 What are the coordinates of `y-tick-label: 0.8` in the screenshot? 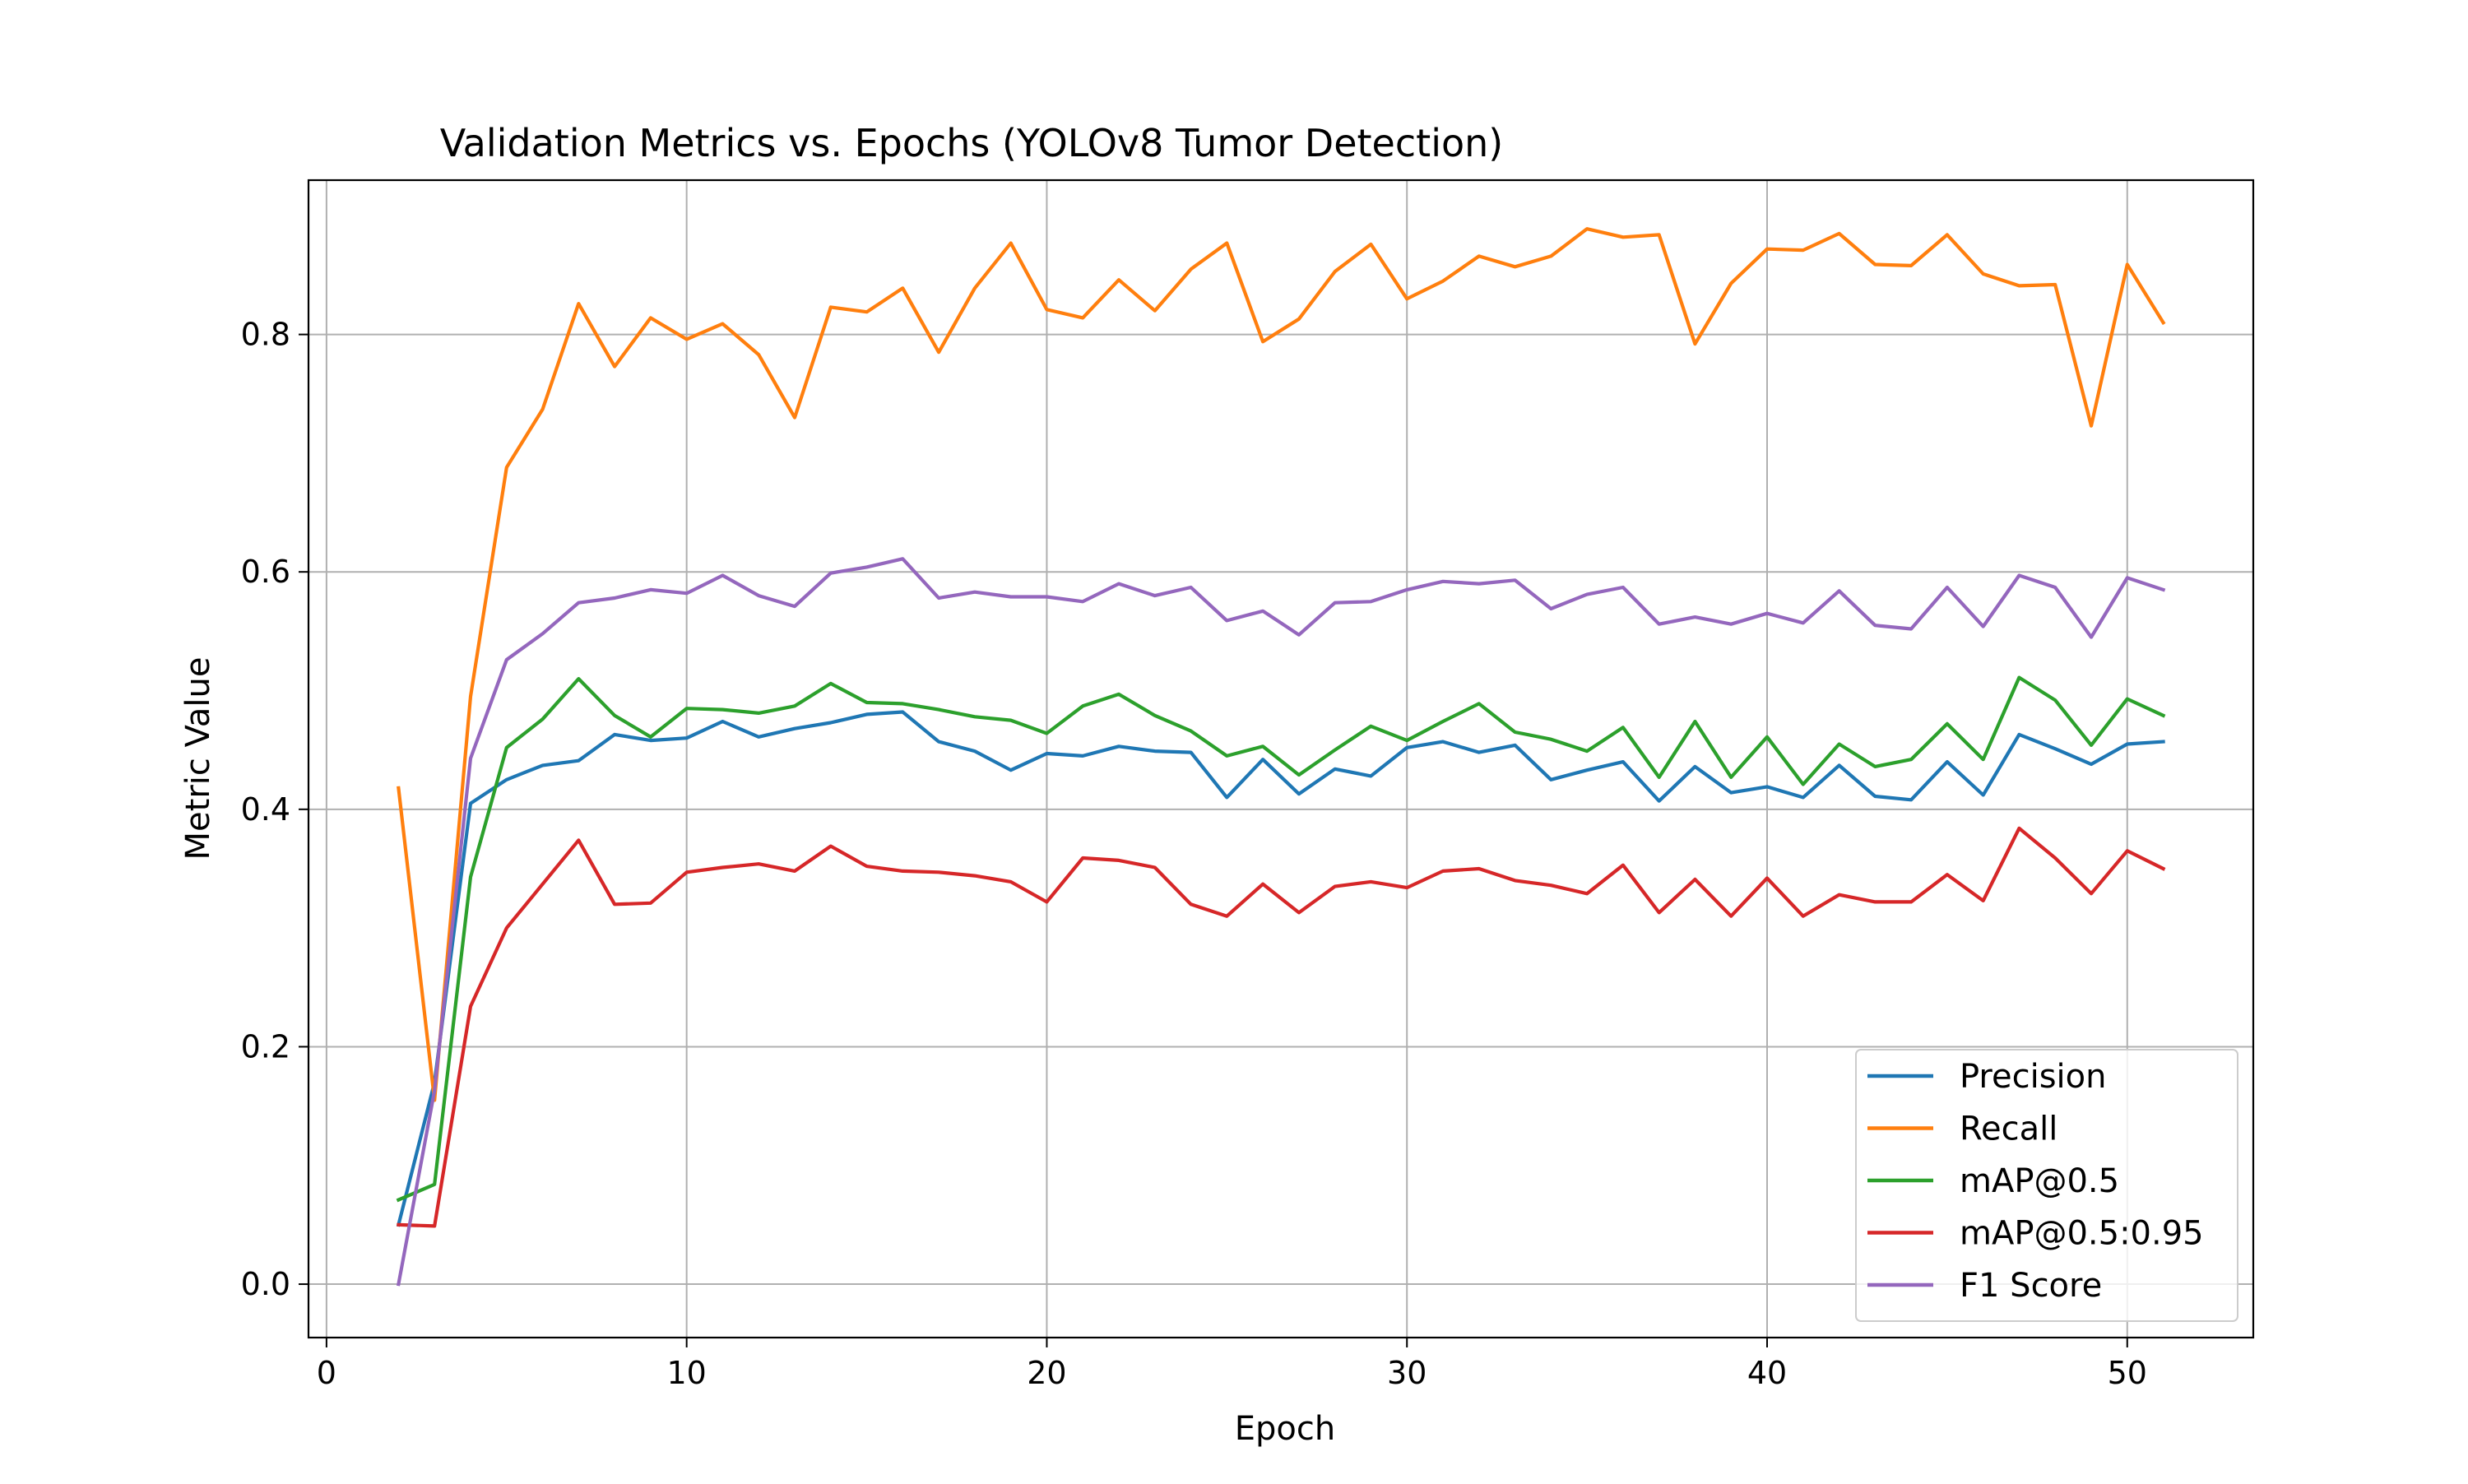 It's located at (265, 335).